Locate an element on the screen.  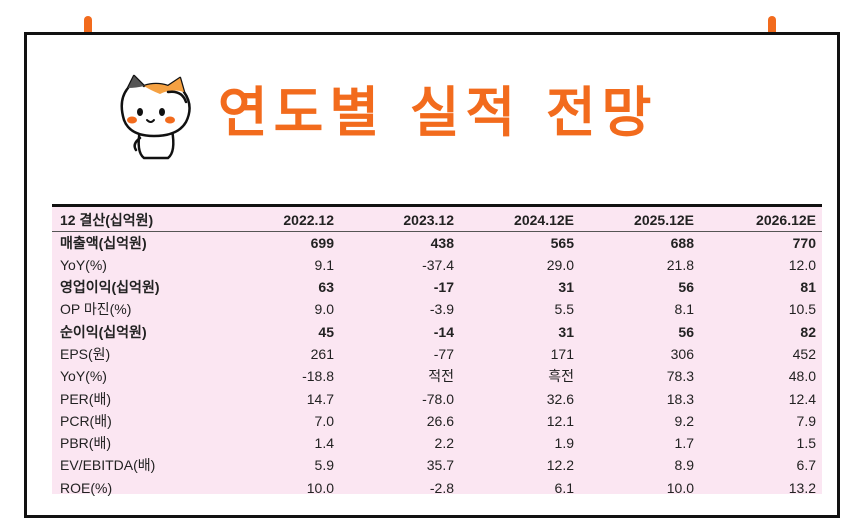
table-cell: 35.7 is located at coordinates (440, 465).